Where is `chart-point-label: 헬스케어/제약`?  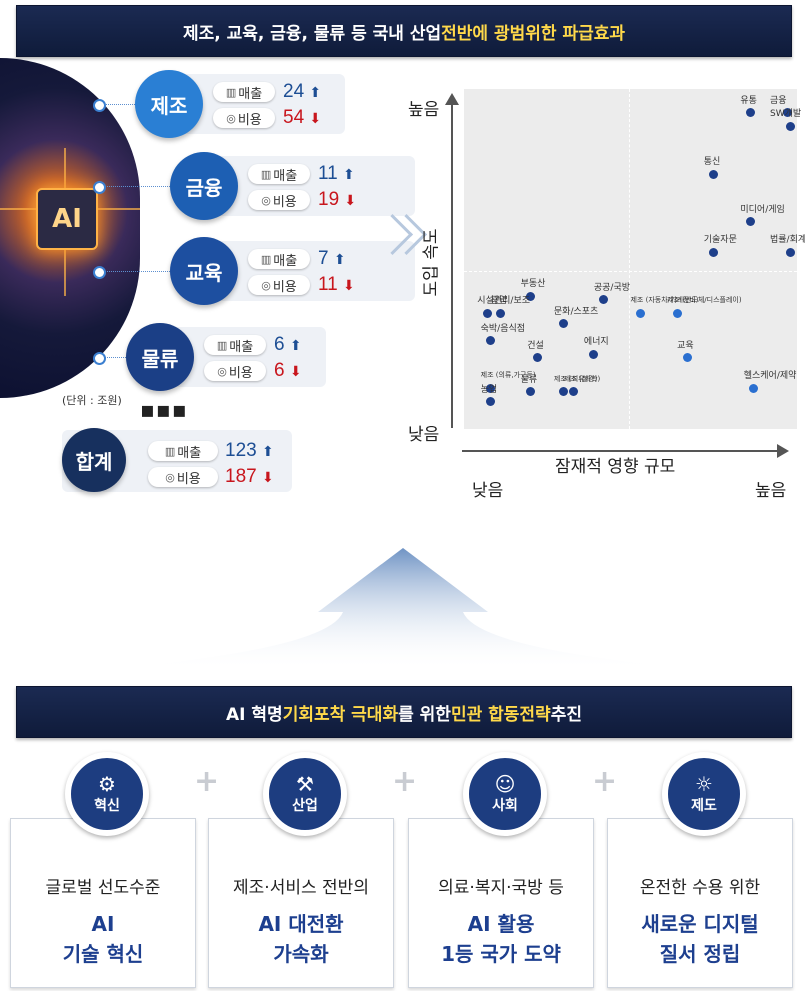
chart-point-label: 헬스케어/제약 is located at coordinates (770, 376).